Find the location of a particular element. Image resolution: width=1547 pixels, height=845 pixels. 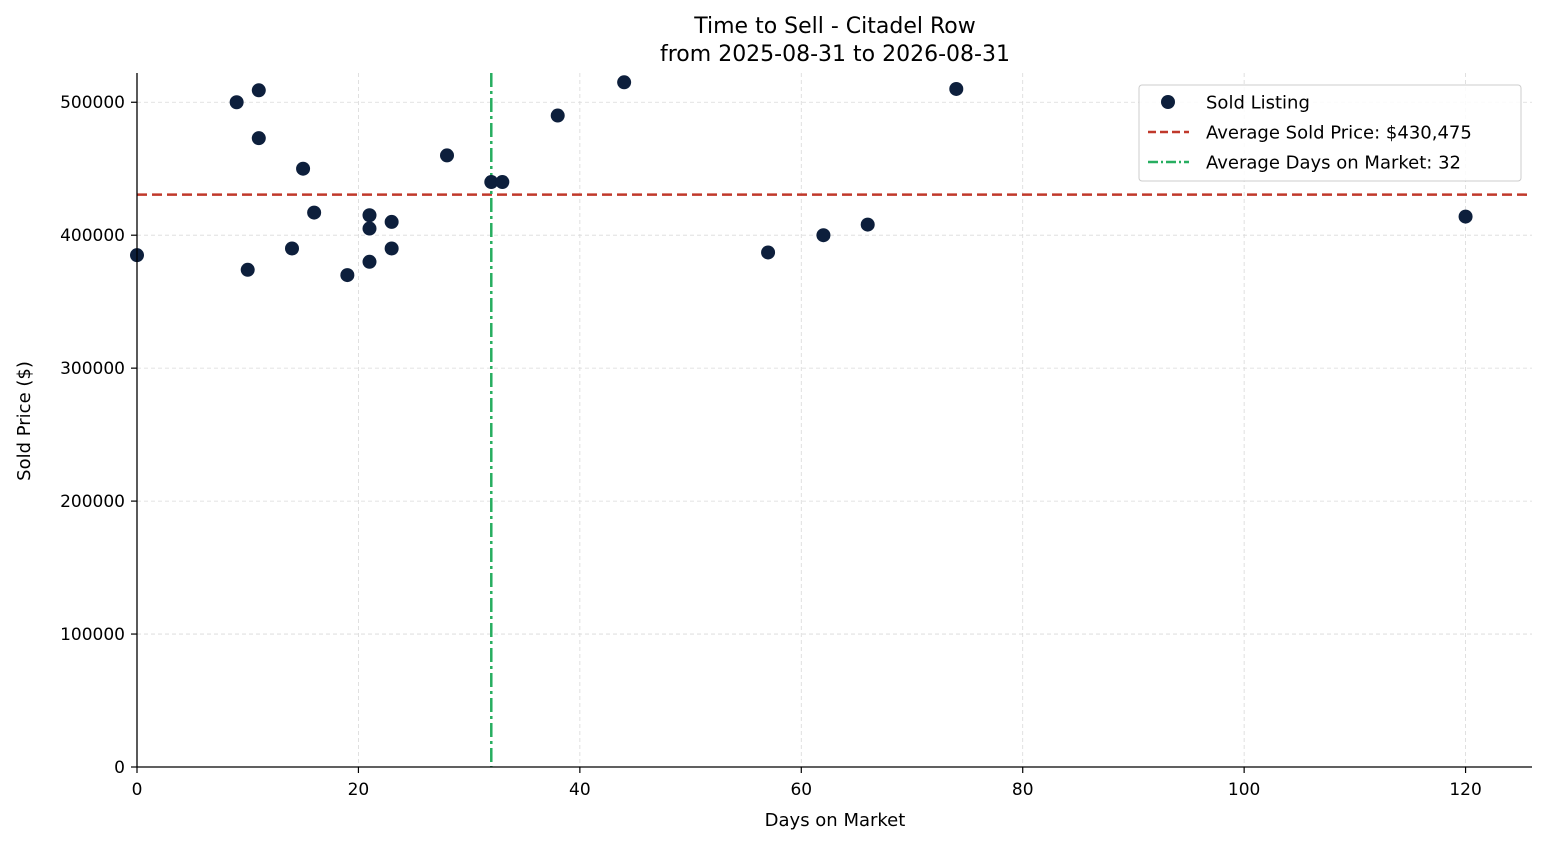

x-tick-label: 80 is located at coordinates (1023, 790).